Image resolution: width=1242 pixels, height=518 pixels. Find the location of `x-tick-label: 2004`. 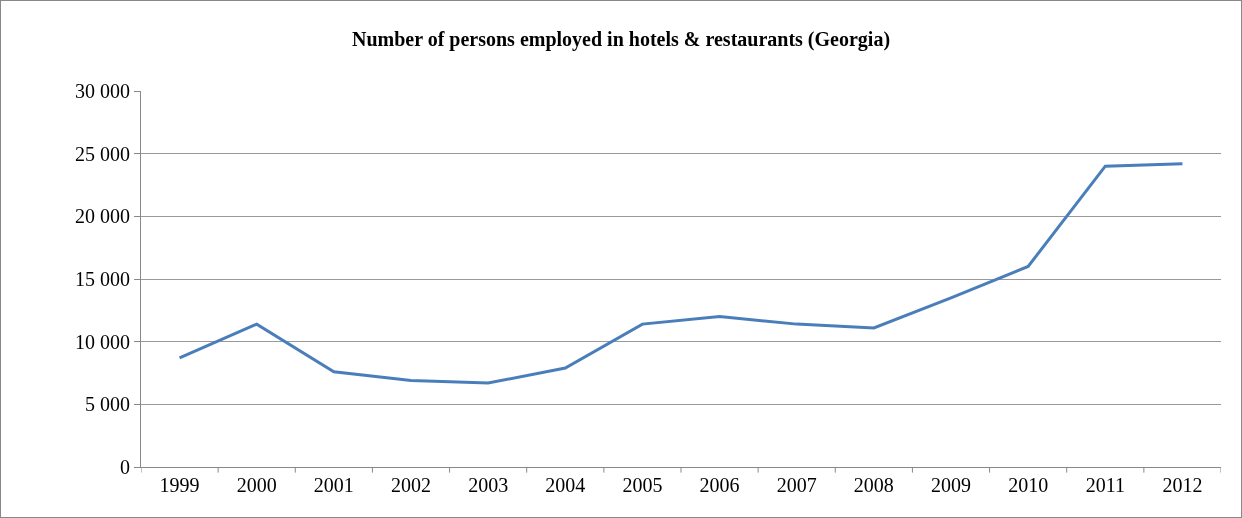

x-tick-label: 2004 is located at coordinates (565, 485).